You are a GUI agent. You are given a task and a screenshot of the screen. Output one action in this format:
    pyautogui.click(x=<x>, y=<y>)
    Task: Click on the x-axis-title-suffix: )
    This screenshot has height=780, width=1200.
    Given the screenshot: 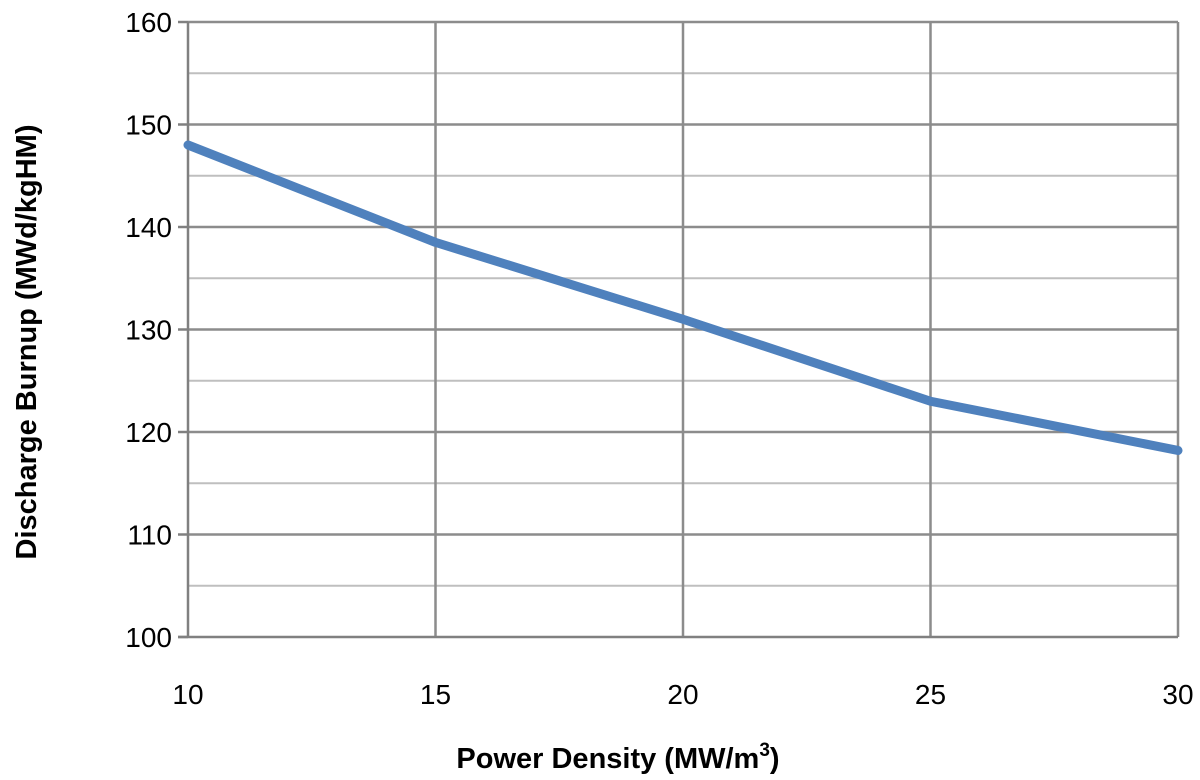 What is the action you would take?
    pyautogui.click(x=775, y=759)
    